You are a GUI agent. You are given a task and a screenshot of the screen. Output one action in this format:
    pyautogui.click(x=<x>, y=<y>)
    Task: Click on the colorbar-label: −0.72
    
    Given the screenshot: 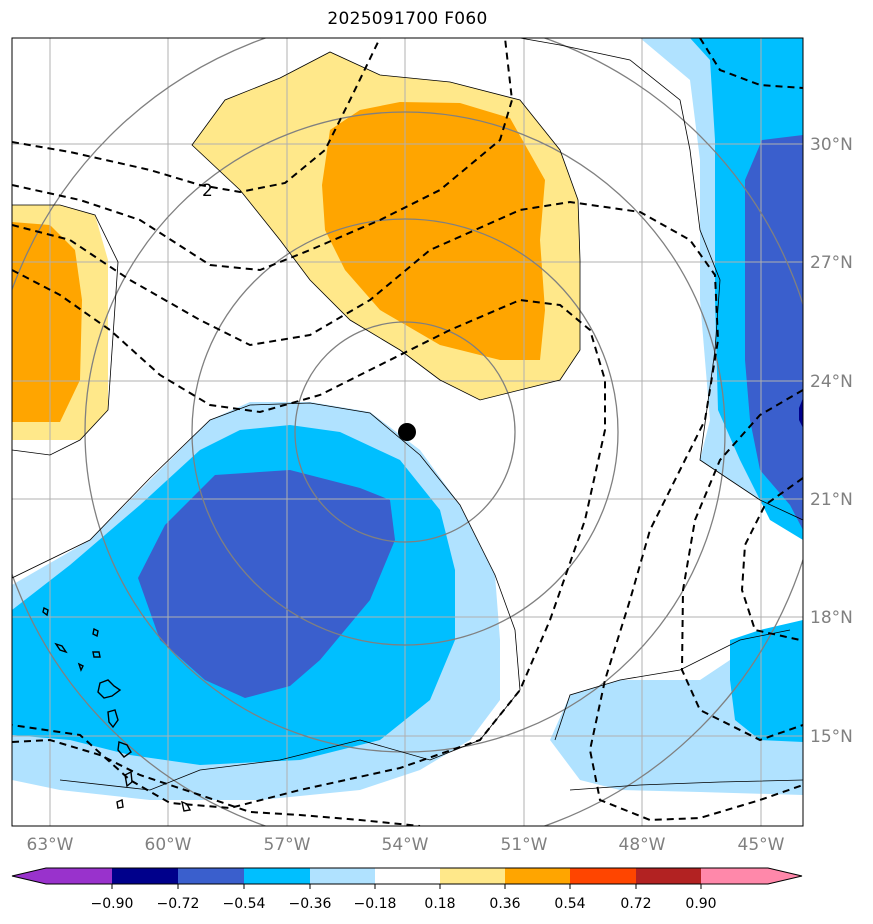 What is the action you would take?
    pyautogui.click(x=178, y=904)
    